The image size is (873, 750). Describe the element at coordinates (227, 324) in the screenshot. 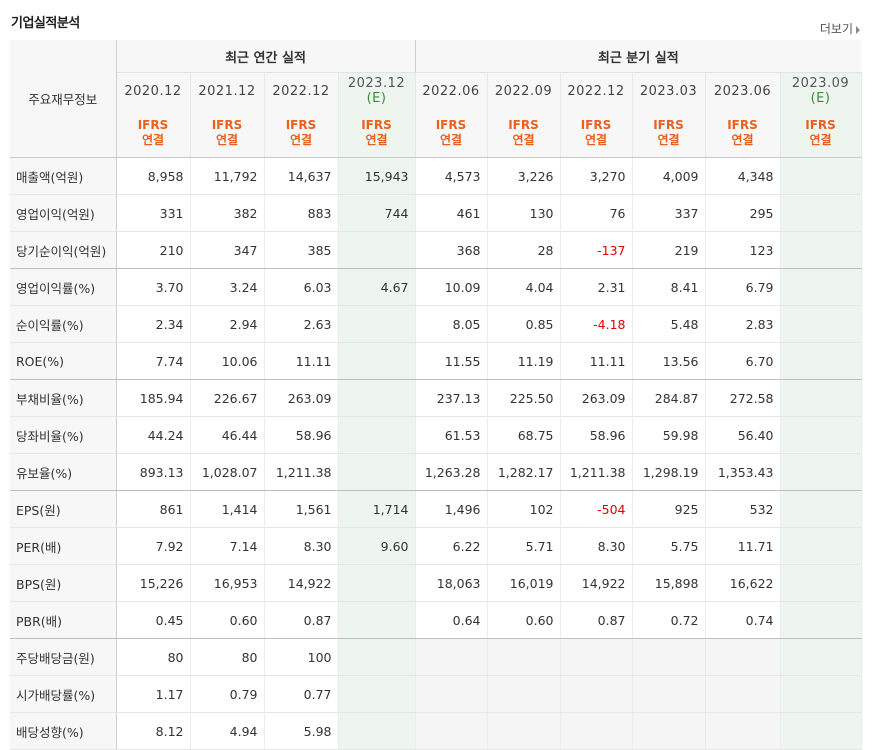

I see `table-cell: 2.94` at that location.